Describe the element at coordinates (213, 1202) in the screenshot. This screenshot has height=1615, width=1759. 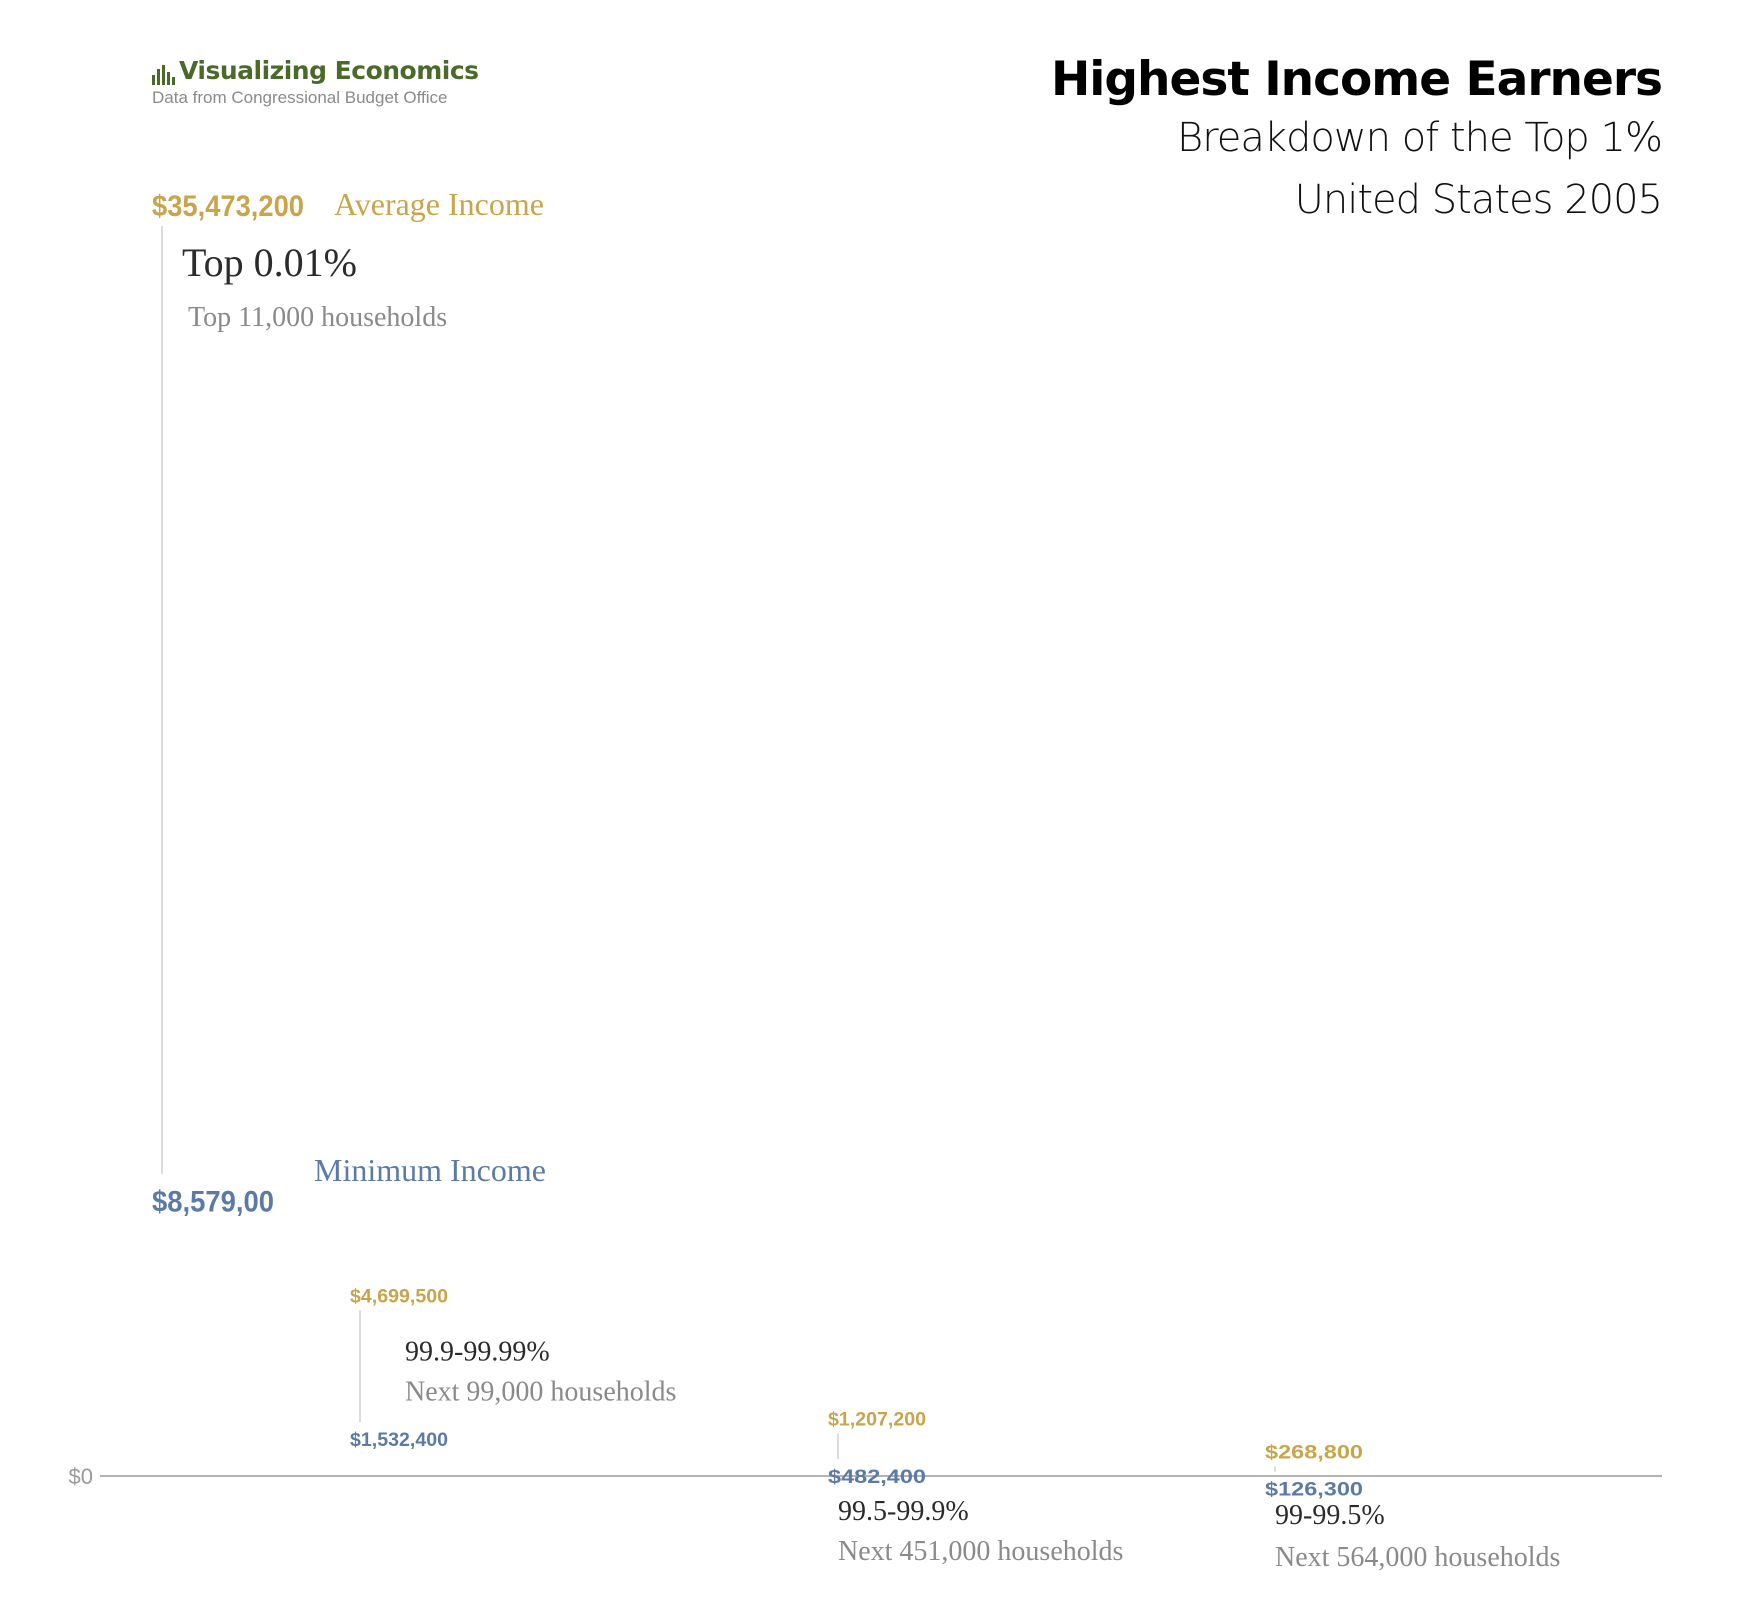
I see `minimum-value-label: $8,579,00` at that location.